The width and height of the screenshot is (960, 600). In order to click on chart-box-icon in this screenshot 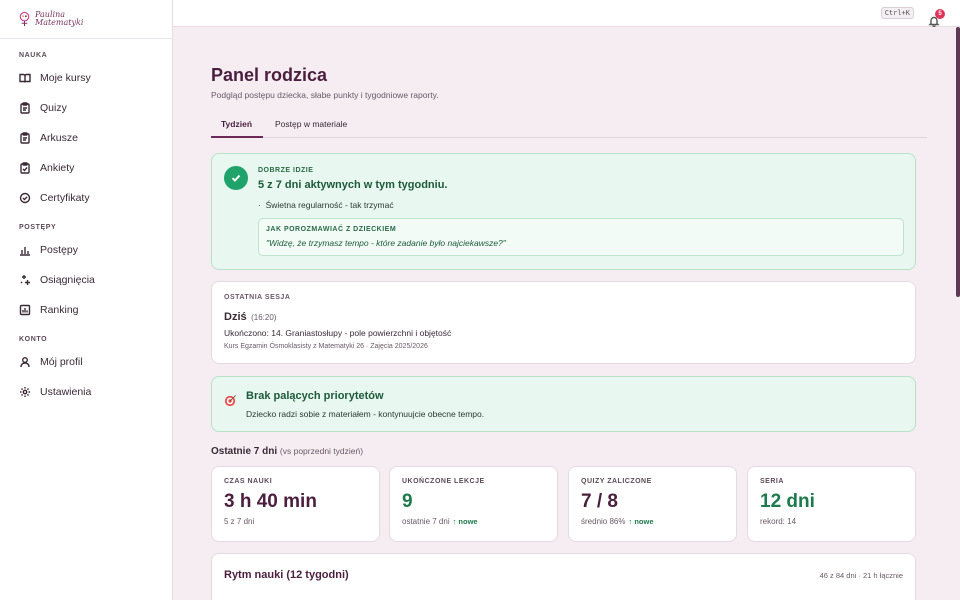, I will do `click(25, 310)`.